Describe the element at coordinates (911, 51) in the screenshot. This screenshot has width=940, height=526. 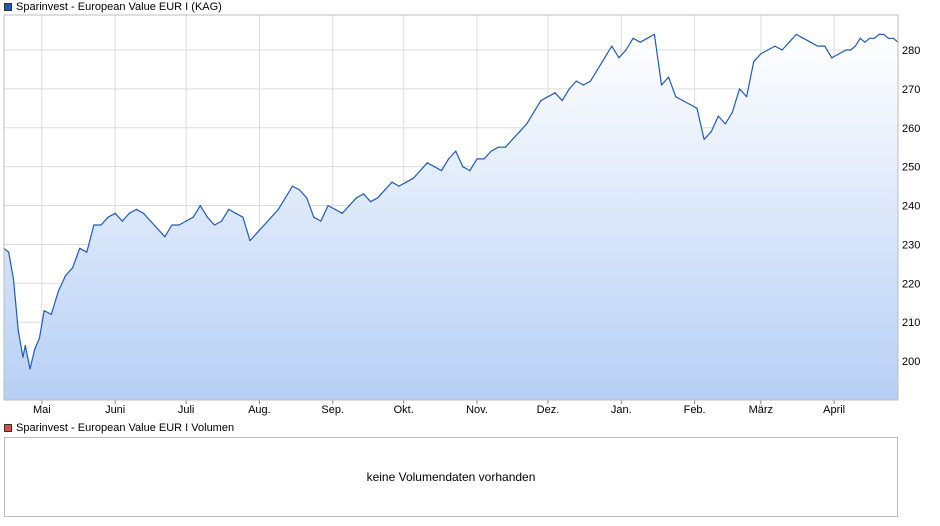
I see `y-tick-label: 280` at that location.